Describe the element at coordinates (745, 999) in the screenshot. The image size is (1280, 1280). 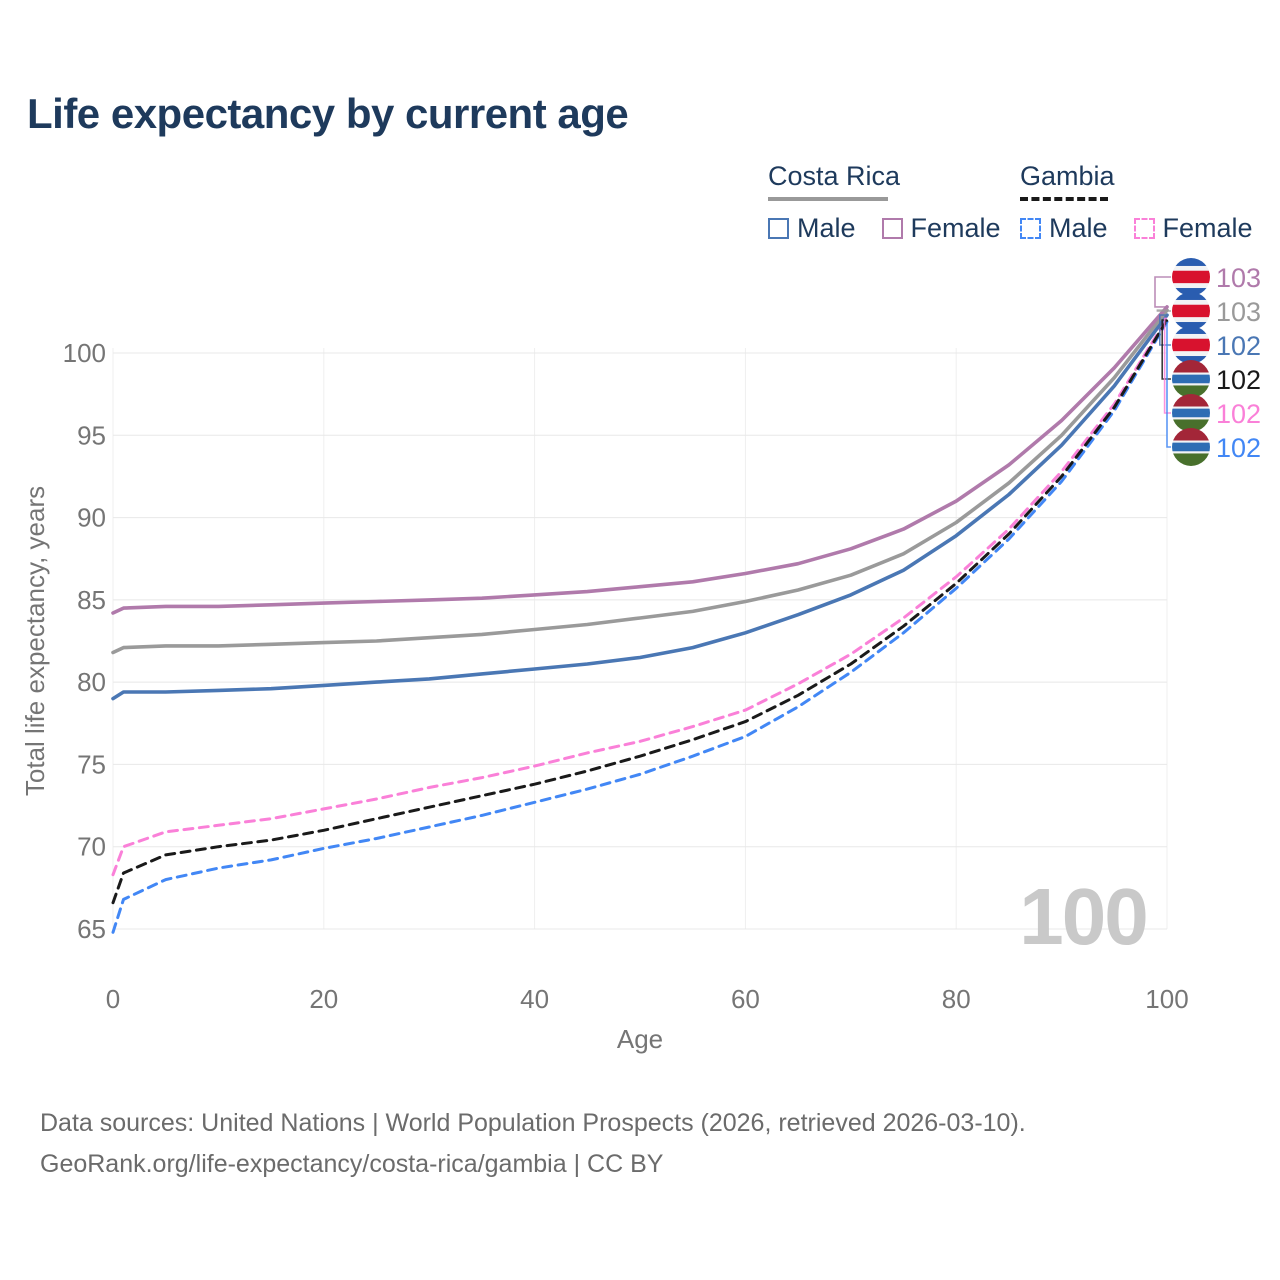
I see `x-tick-label-60: 60` at that location.